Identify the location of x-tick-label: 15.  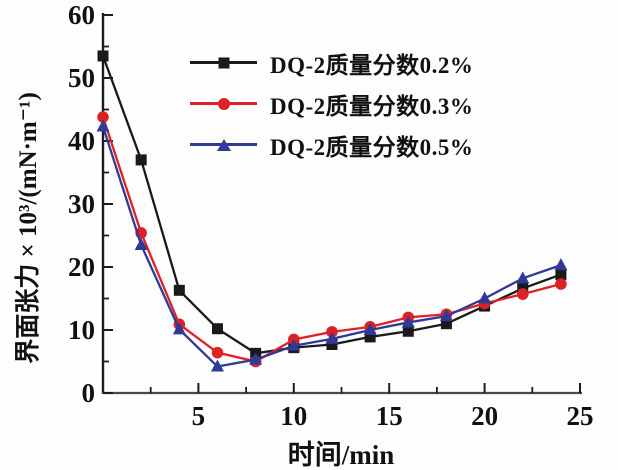
(389, 416).